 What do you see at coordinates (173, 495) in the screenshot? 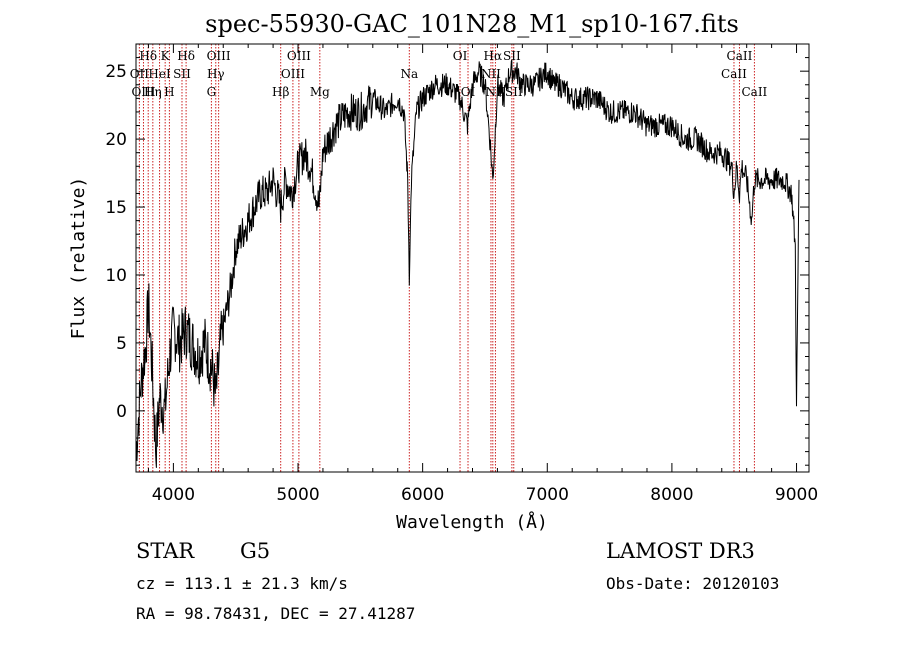
I see `x-tick-label: 4000` at bounding box center [173, 495].